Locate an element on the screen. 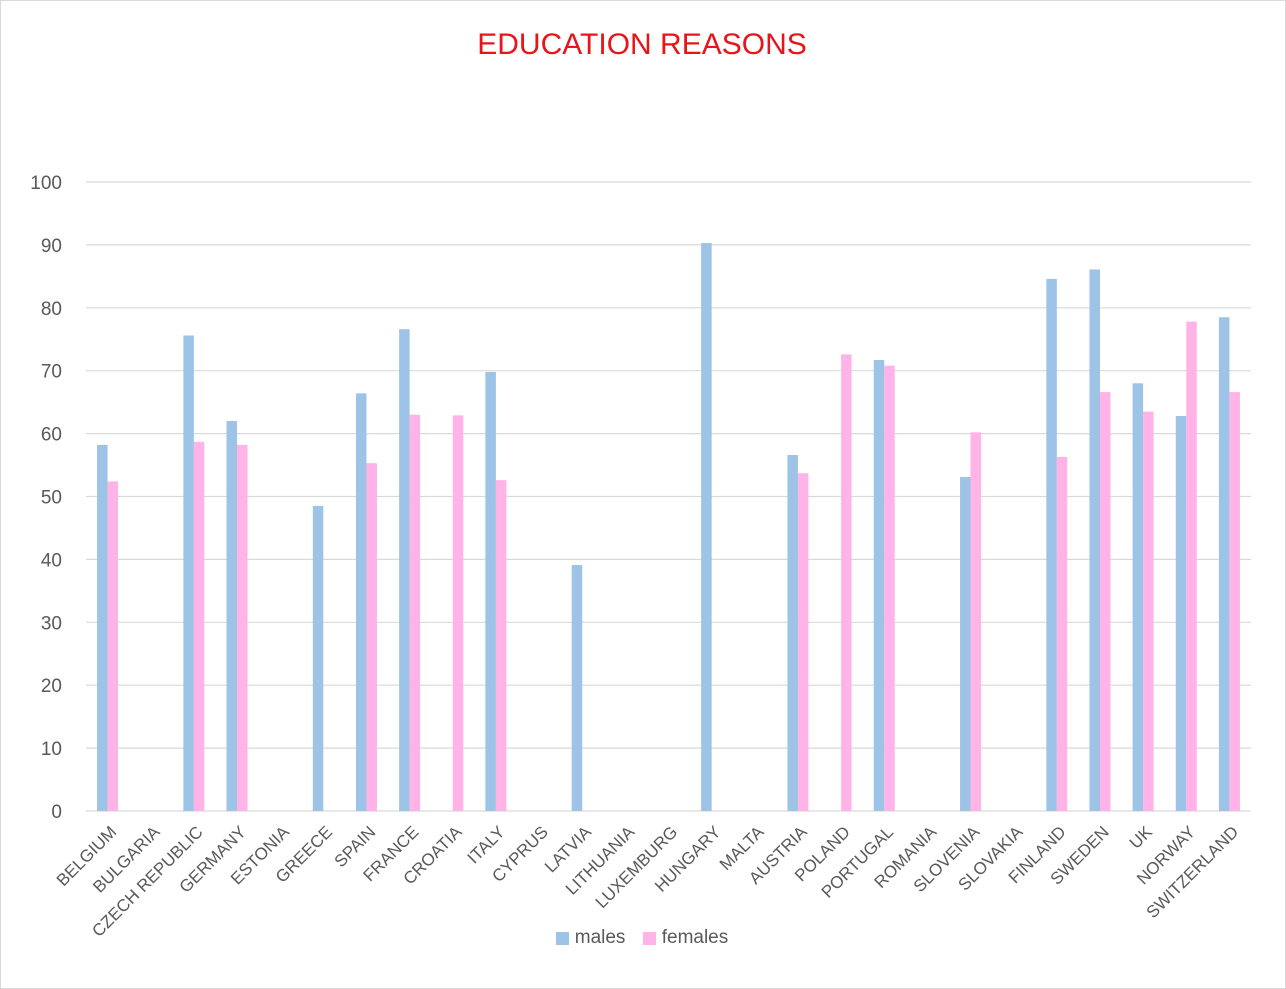 The height and width of the screenshot is (989, 1286). chart-title: EDUCATION REASONS is located at coordinates (642, 44).